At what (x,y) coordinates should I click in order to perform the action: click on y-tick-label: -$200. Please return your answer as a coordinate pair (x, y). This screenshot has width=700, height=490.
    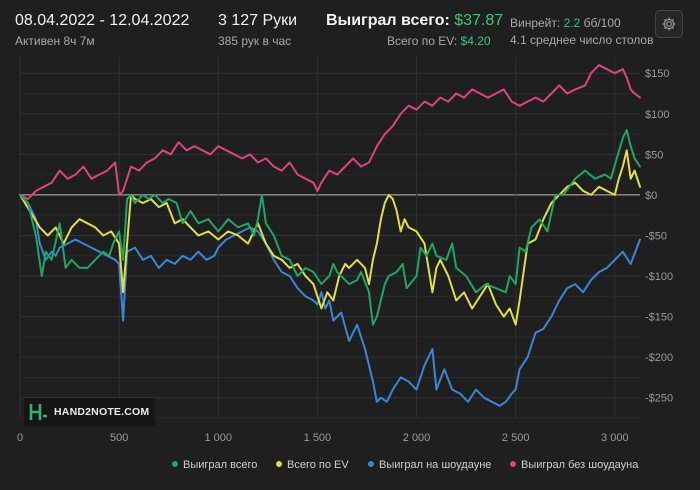
    Looking at the image, I should click on (659, 358).